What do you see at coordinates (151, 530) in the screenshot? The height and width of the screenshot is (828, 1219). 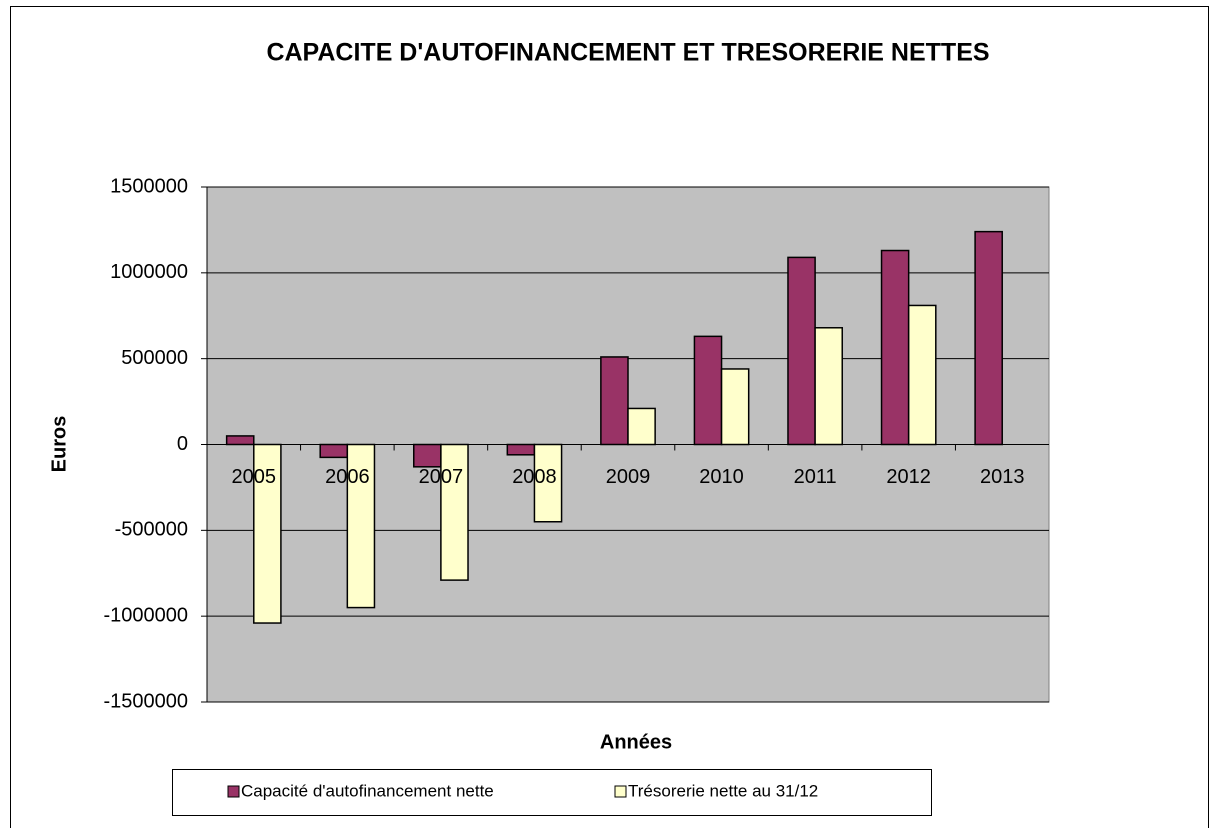 I see `y-tick-label: -500000` at bounding box center [151, 530].